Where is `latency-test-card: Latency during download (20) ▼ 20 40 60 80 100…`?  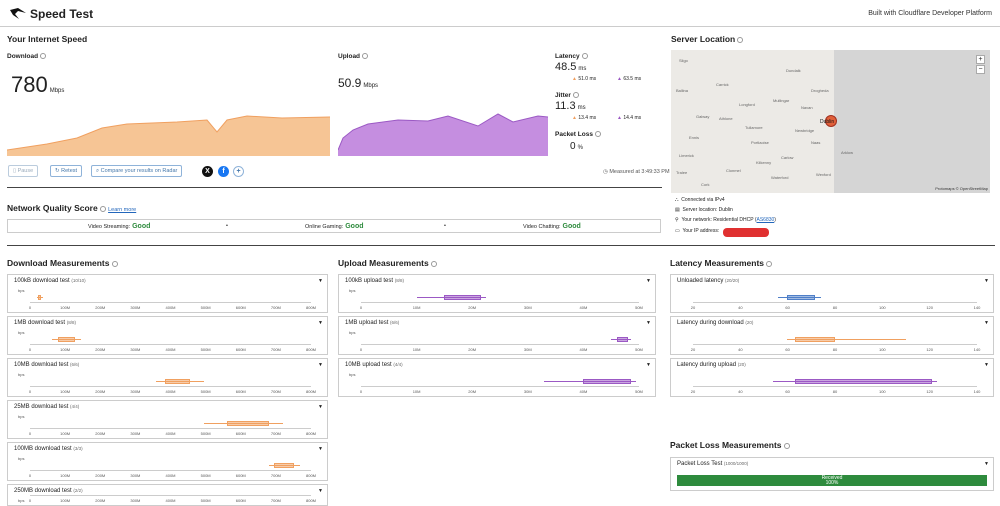
latency-test-card: Latency during download (20) ▼ 20 40 60 80 100… is located at coordinates (832, 335).